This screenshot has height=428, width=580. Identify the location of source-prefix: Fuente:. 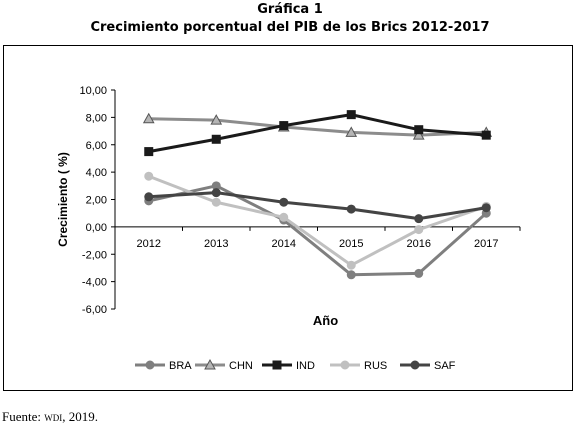
(21, 416).